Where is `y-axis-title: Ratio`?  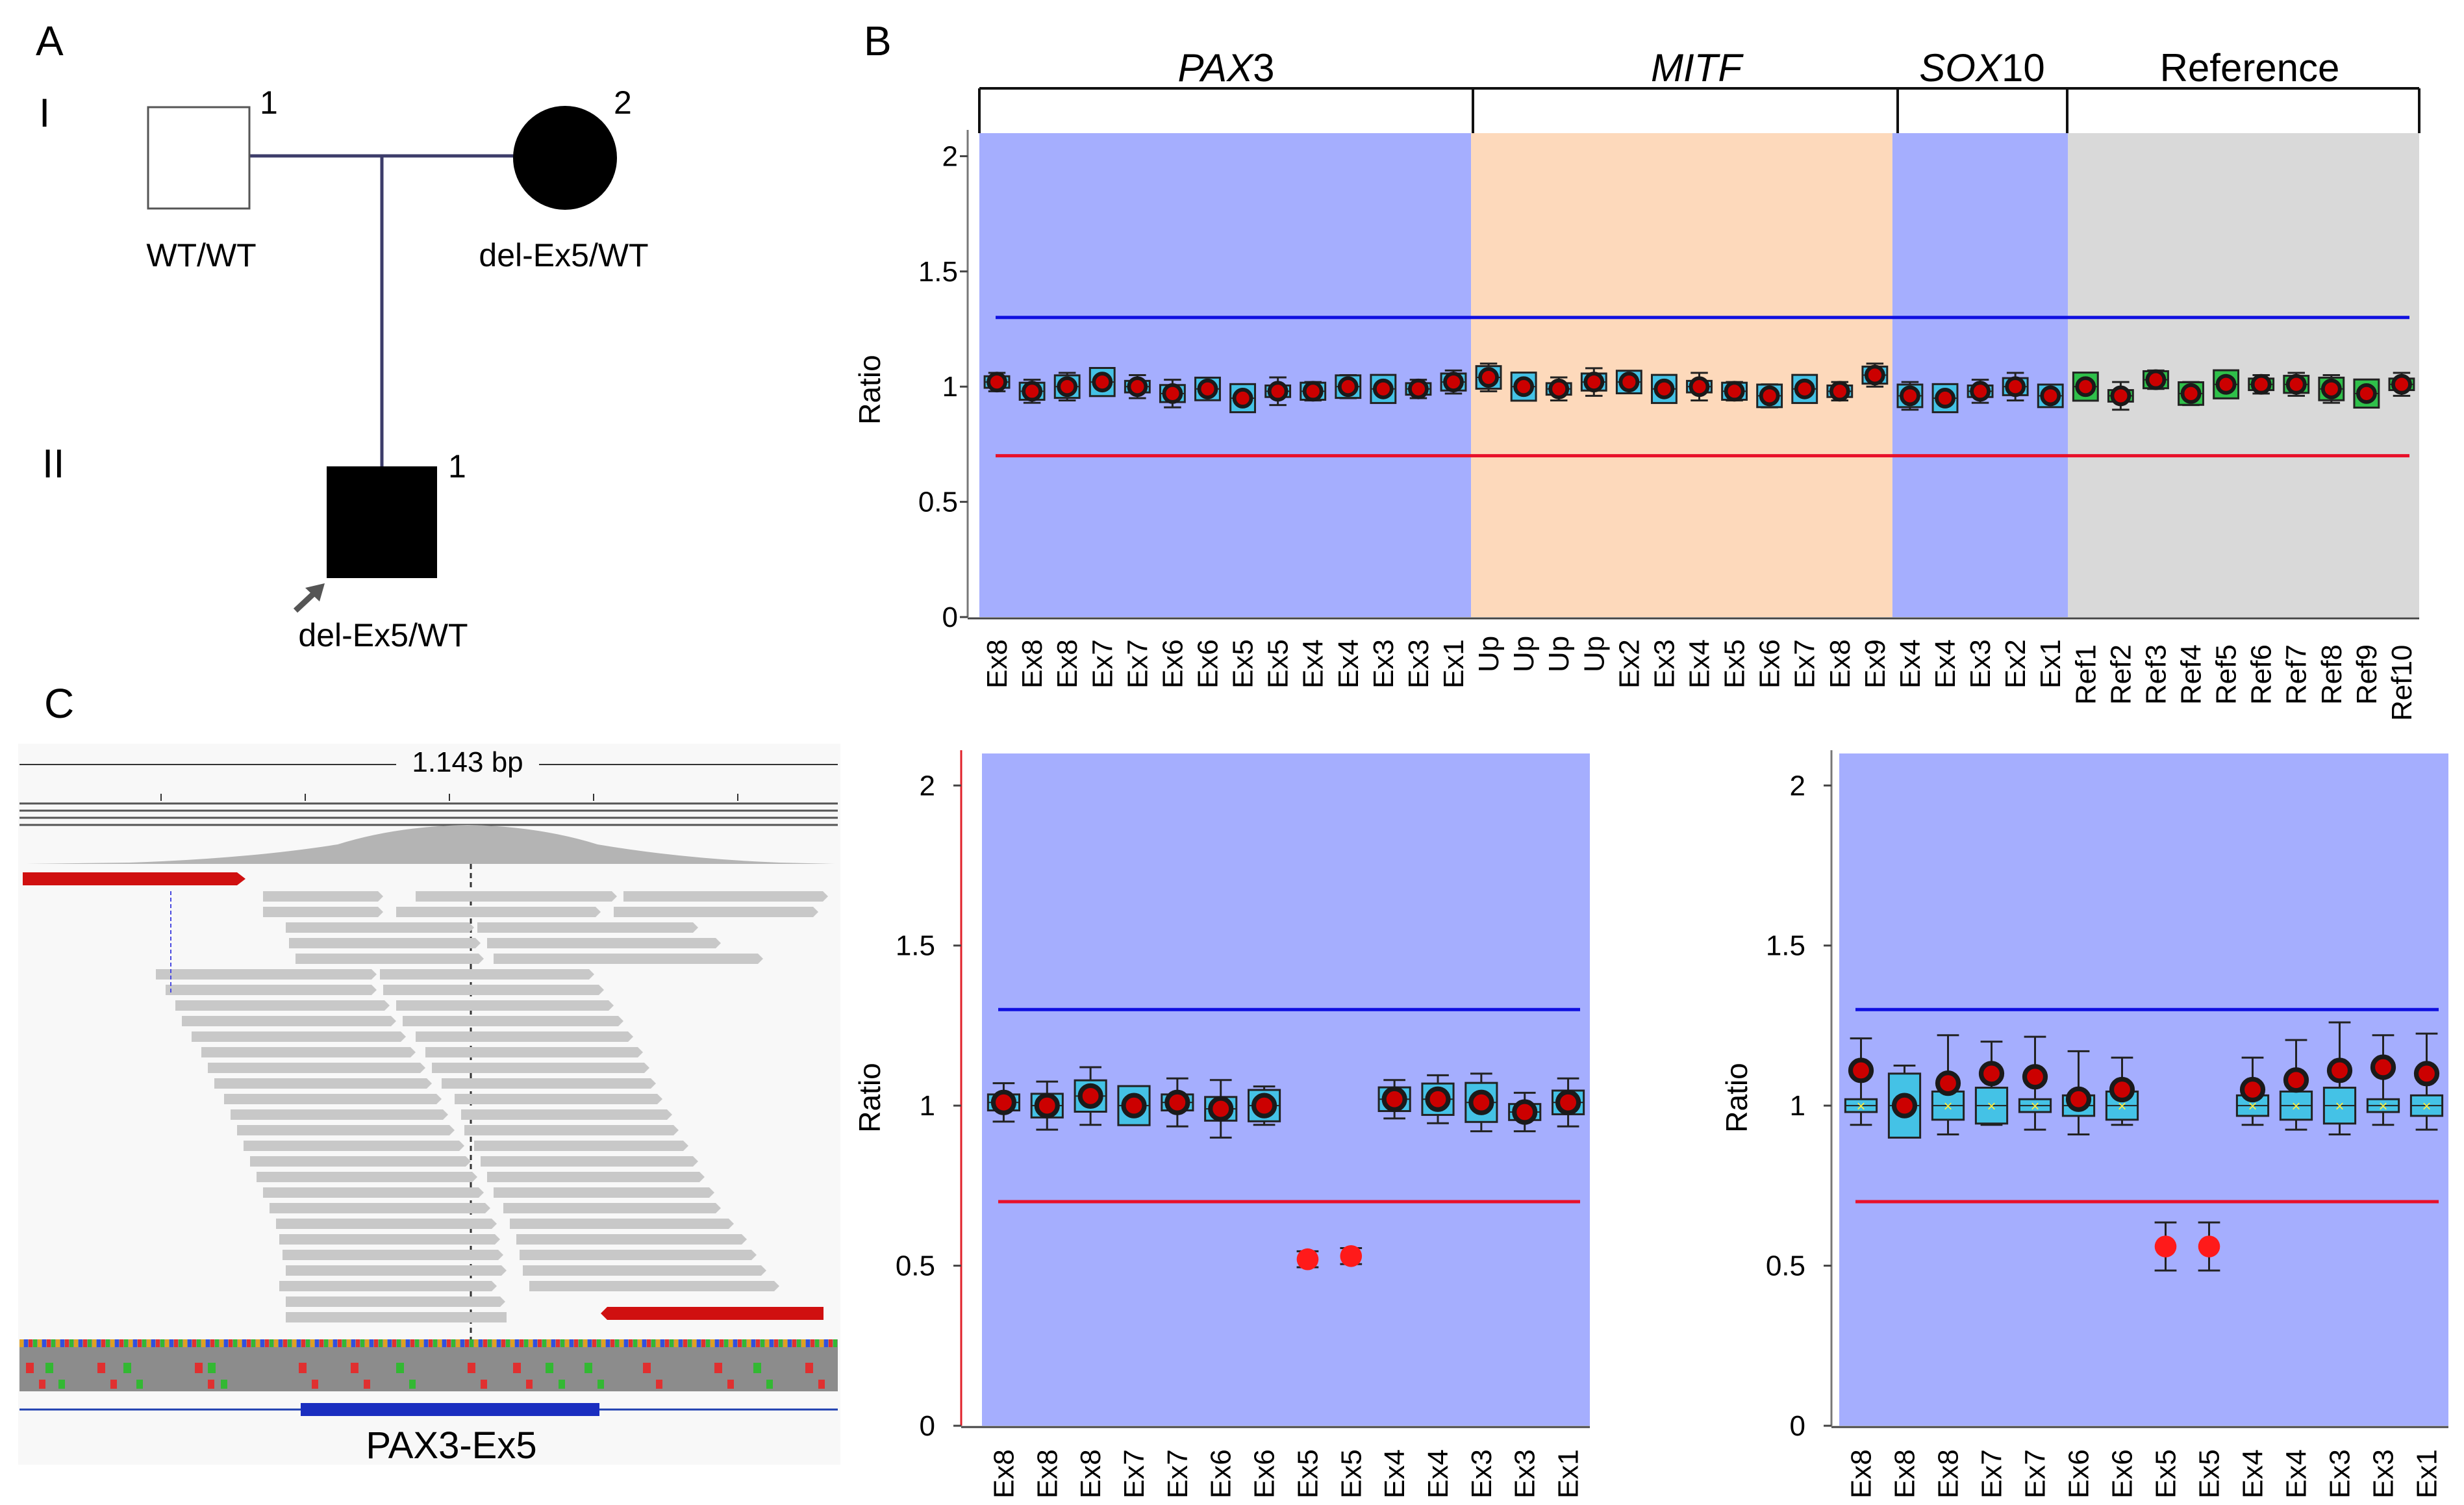 y-axis-title: Ratio is located at coordinates (1737, 1097).